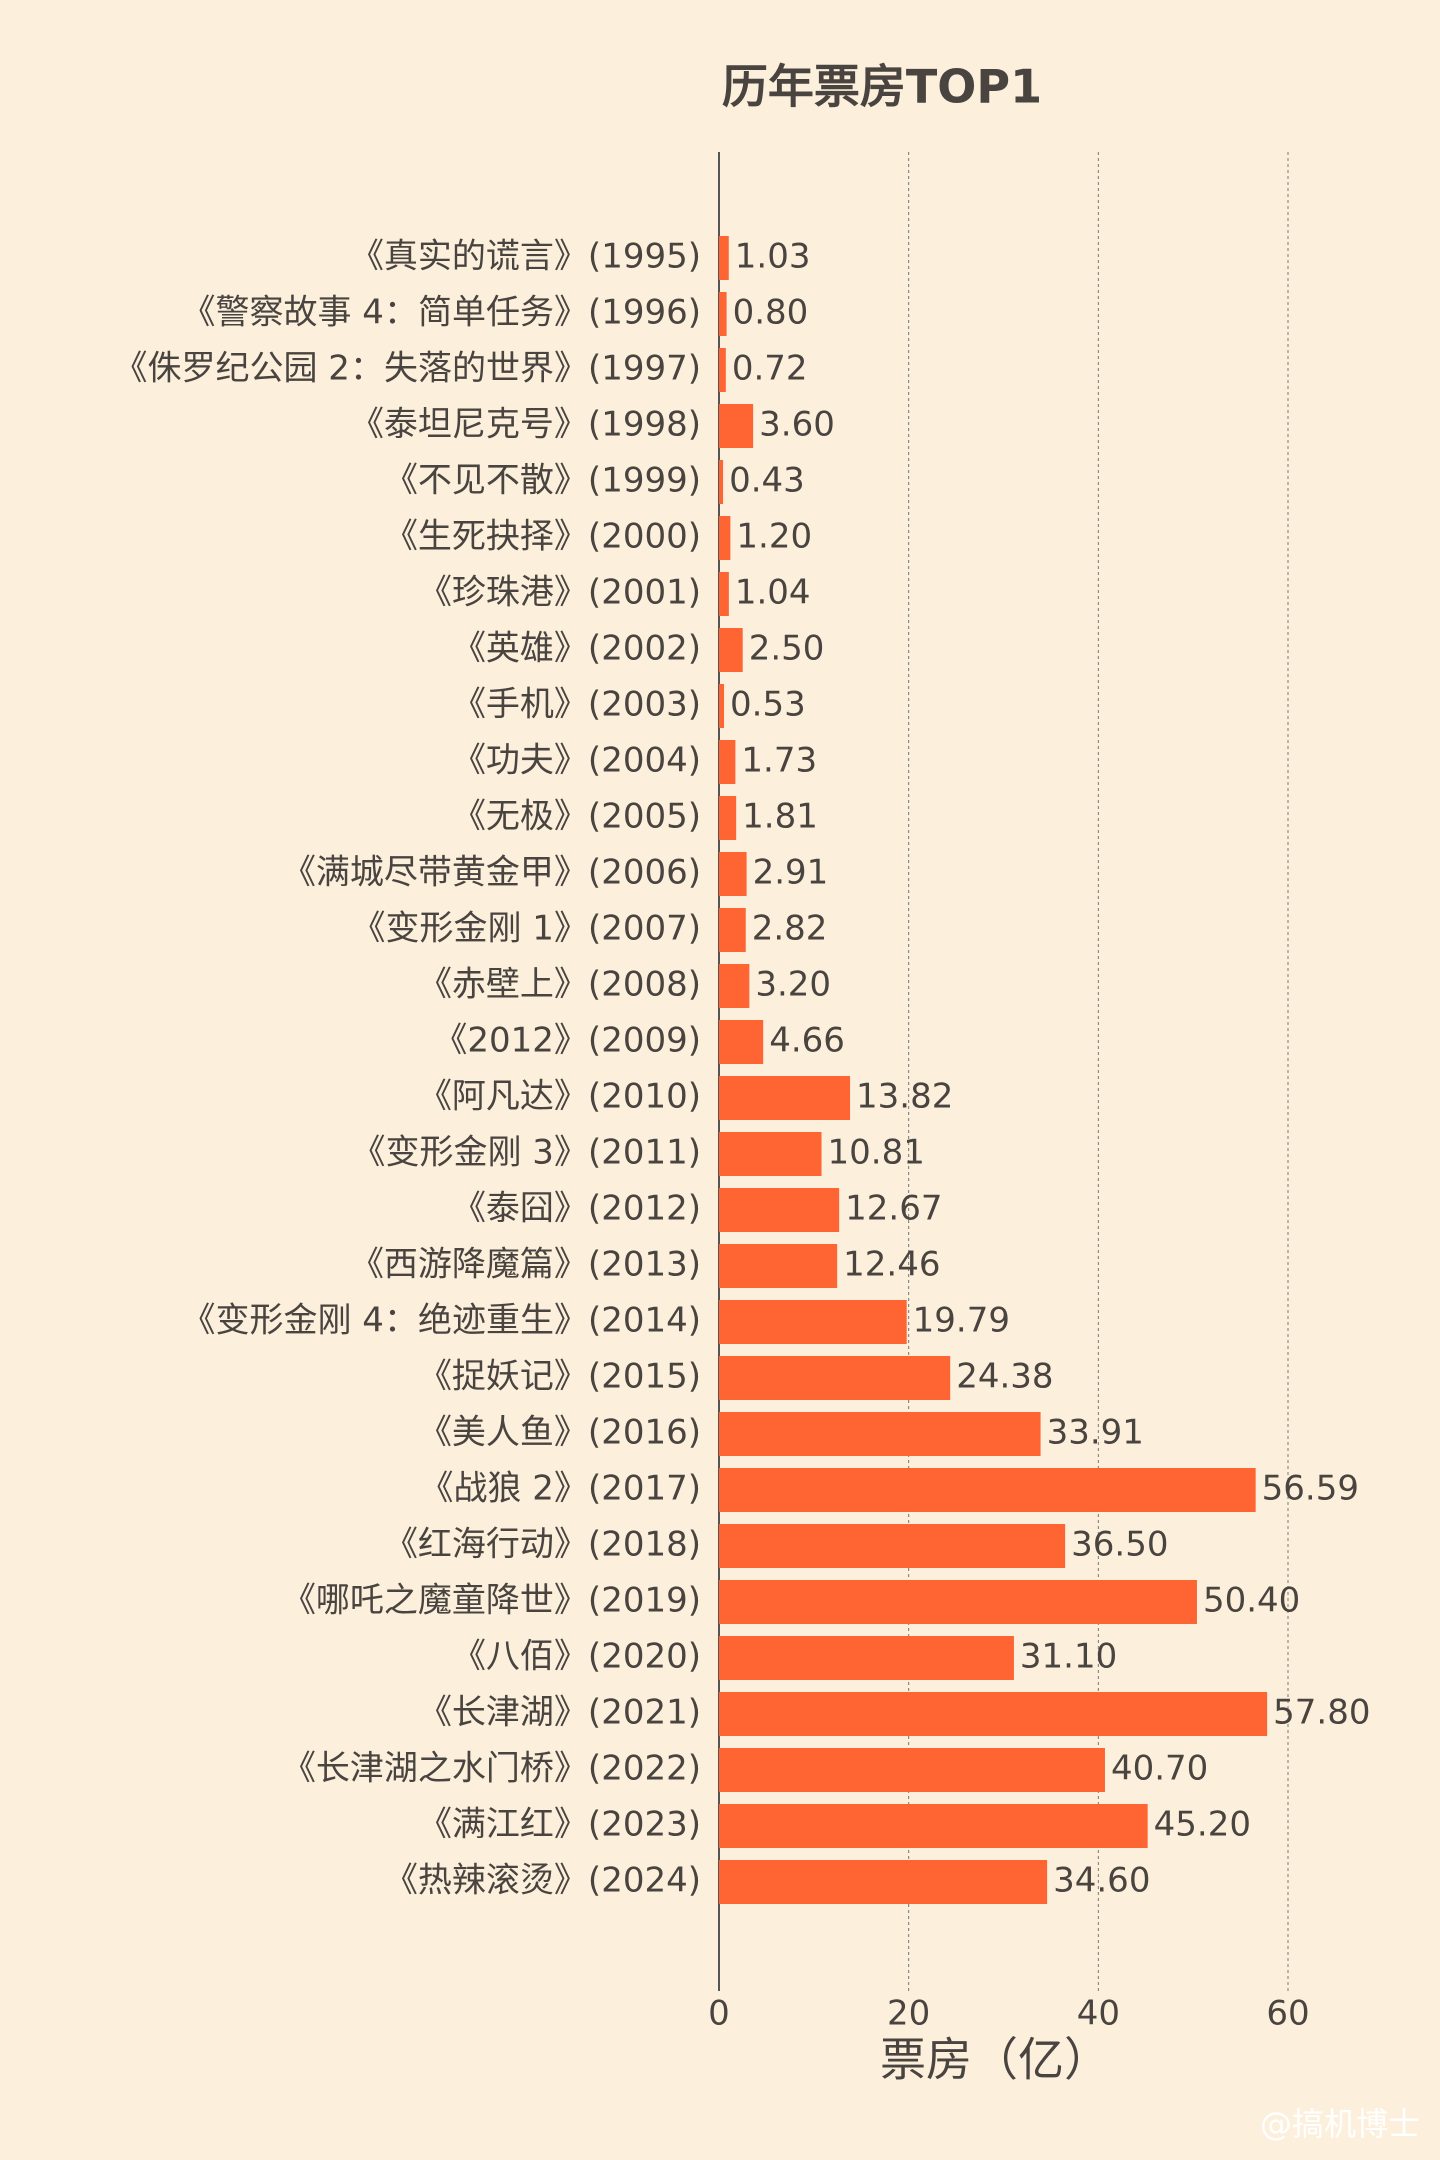  Describe the element at coordinates (807, 1041) in the screenshot. I see `value-label: 4.66` at that location.